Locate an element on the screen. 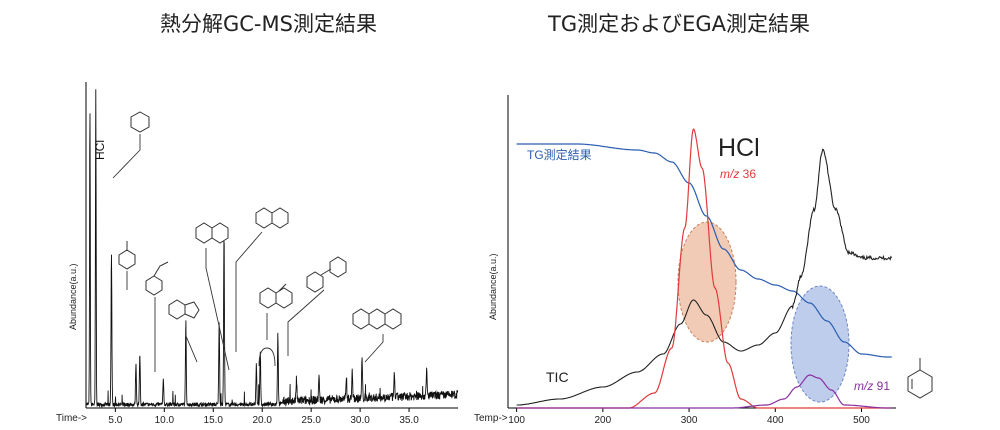 This screenshot has height=430, width=1000. left-x-tick-label: 5.0 is located at coordinates (115, 420).